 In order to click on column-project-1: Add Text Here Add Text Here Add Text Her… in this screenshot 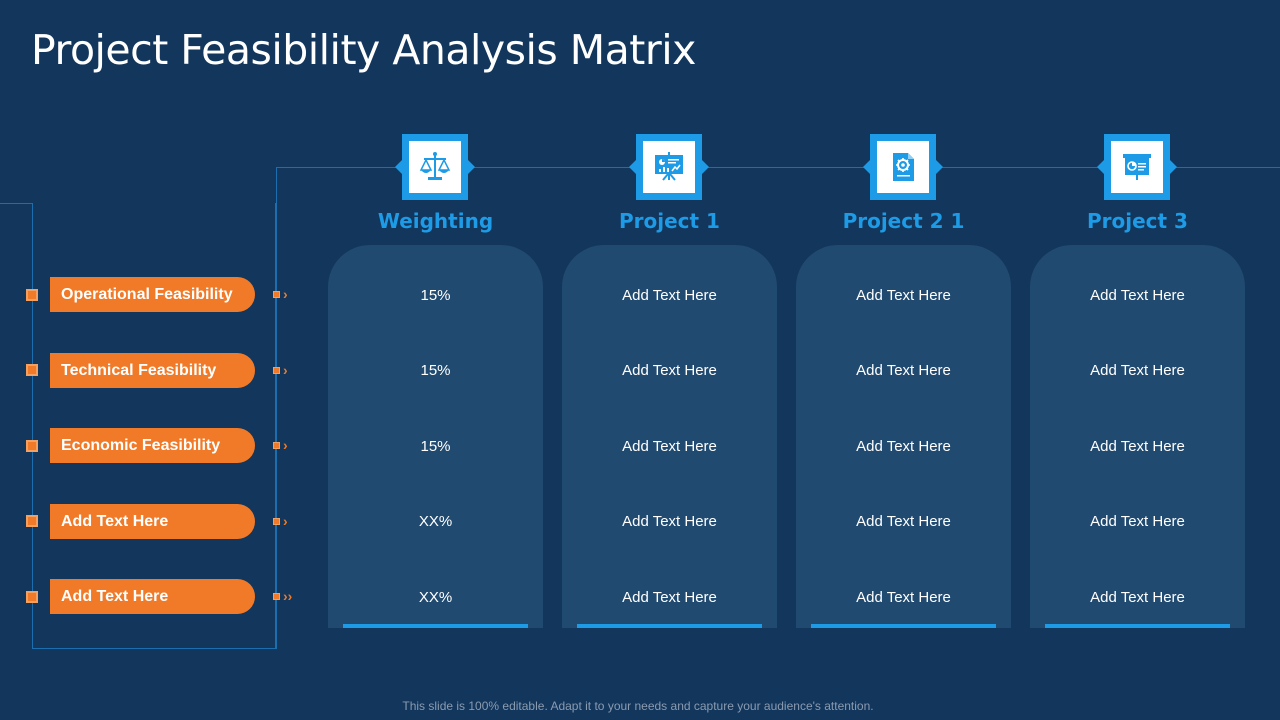, I will do `click(669, 436)`.